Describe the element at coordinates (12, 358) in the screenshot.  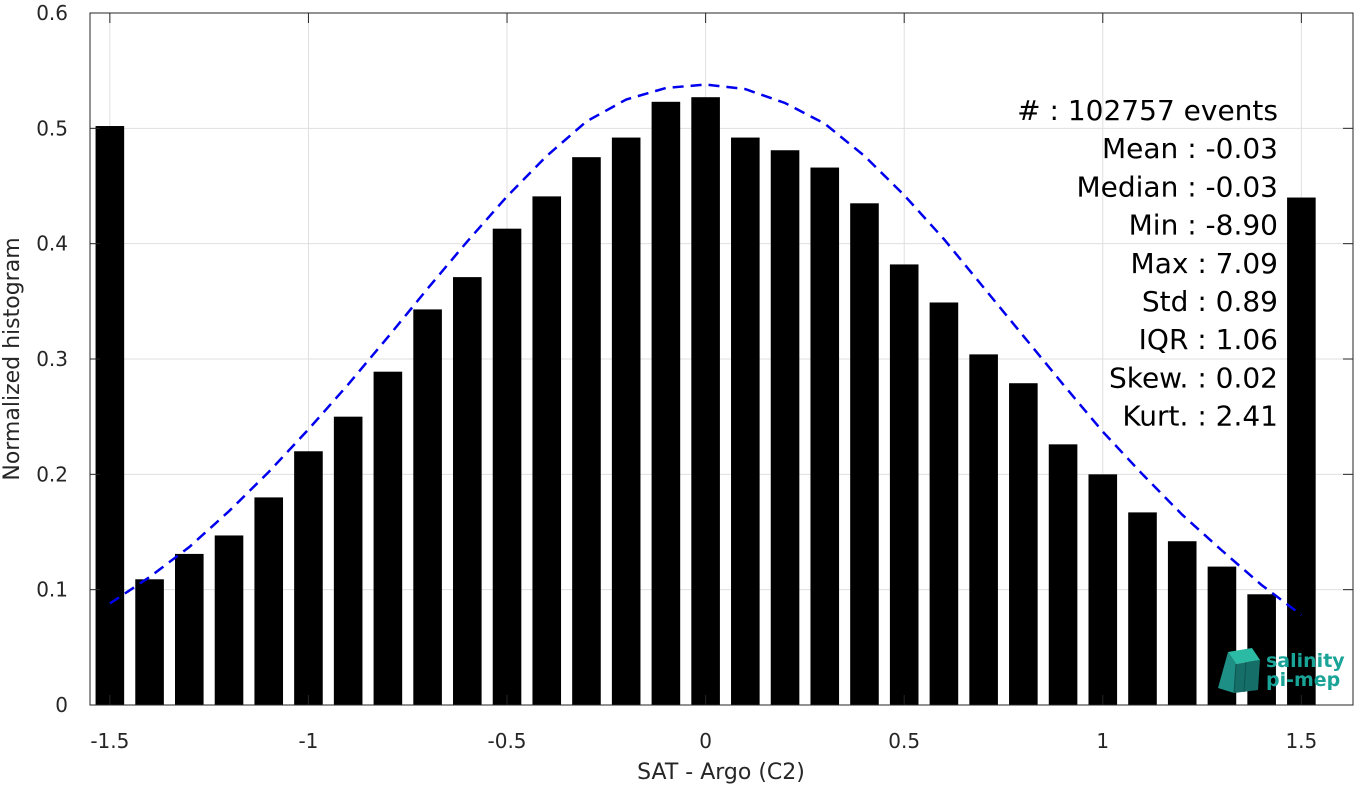
I see `y-axis-label: Normalized histogram` at that location.